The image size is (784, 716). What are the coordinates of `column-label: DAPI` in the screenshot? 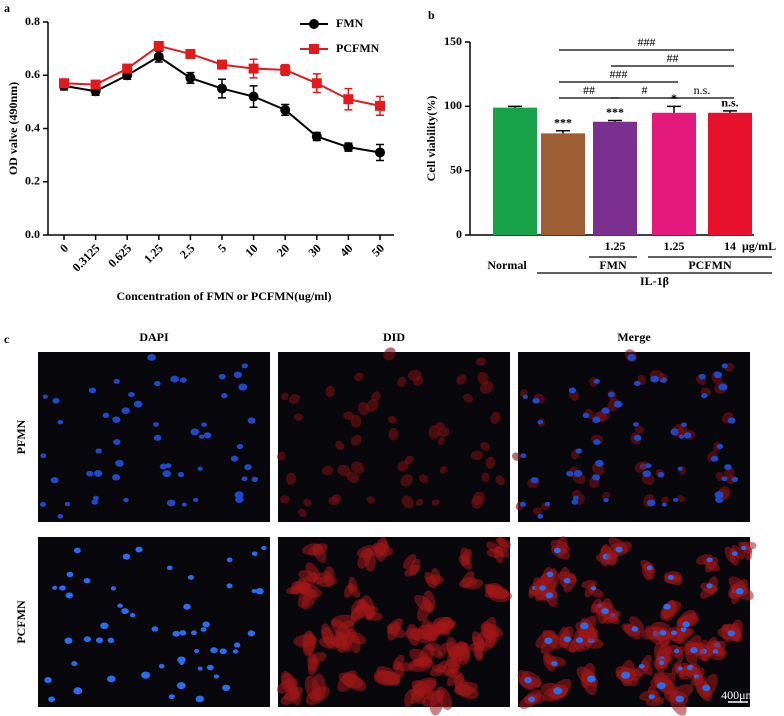 It's located at (154, 337).